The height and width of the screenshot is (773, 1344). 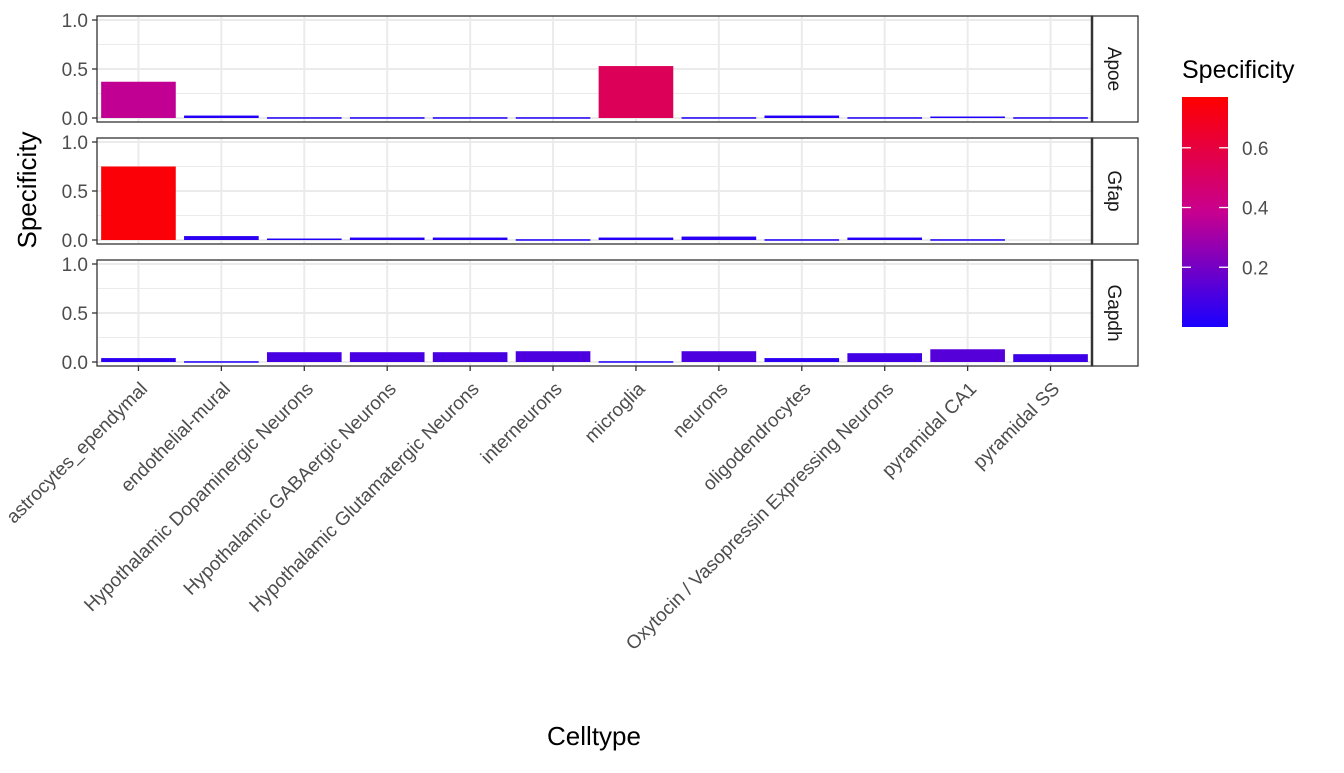 What do you see at coordinates (77, 453) in the screenshot?
I see `x-tick-label: astrocytes_ependymal` at bounding box center [77, 453].